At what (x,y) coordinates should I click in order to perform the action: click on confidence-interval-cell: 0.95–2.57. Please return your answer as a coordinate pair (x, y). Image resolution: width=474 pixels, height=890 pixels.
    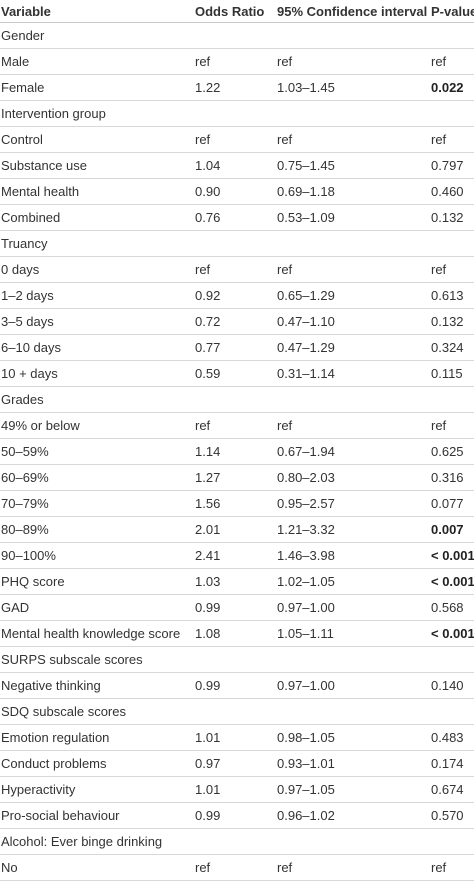
    Looking at the image, I should click on (353, 503).